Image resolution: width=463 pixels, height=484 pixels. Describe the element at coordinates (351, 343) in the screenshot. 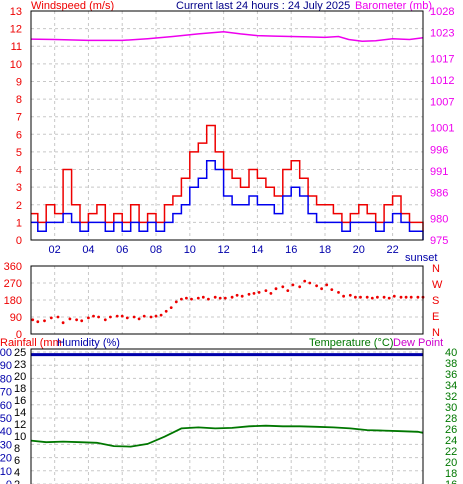

I see `temperature-axis-title: Temperature (°C)` at that location.